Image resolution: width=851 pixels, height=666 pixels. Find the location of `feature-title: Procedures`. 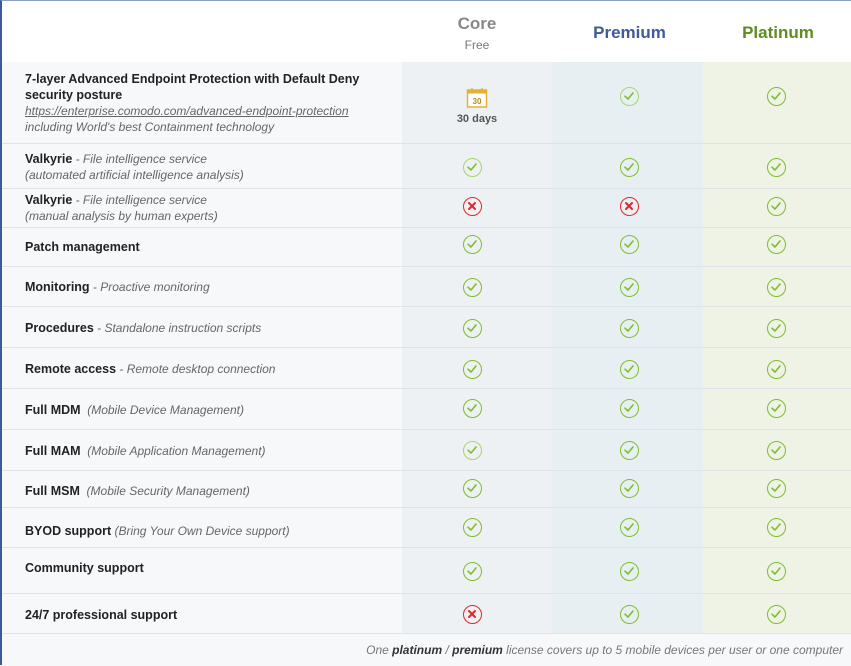

feature-title: Procedures is located at coordinates (59, 328).